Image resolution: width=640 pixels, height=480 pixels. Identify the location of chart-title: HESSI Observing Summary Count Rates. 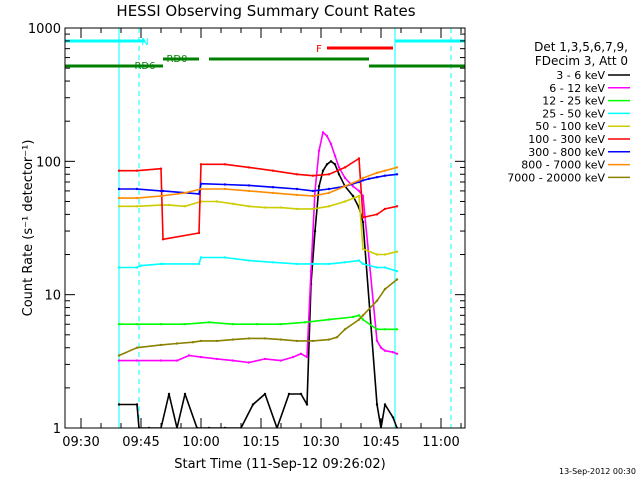
(265, 11).